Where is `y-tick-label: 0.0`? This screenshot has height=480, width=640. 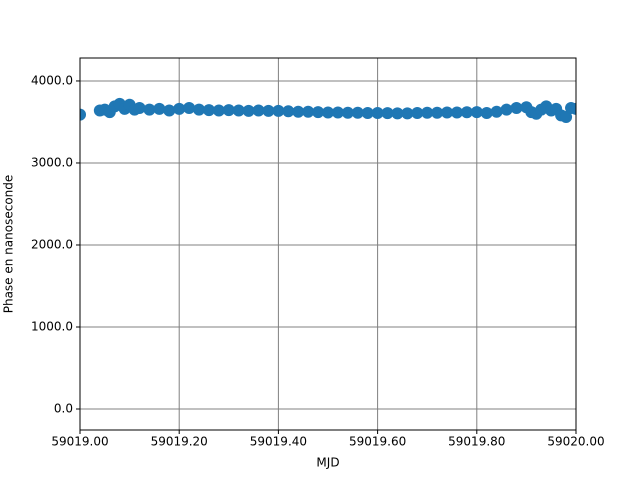
y-tick-label: 0.0 is located at coordinates (63, 409).